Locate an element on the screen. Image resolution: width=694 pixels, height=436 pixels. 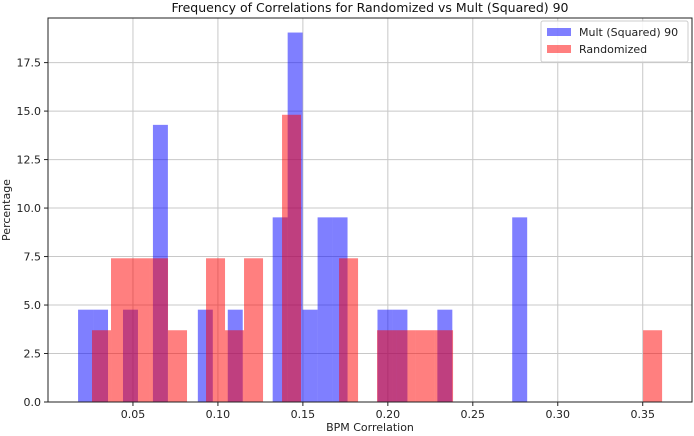
x-tick-label: 0.05 is located at coordinates (133, 414).